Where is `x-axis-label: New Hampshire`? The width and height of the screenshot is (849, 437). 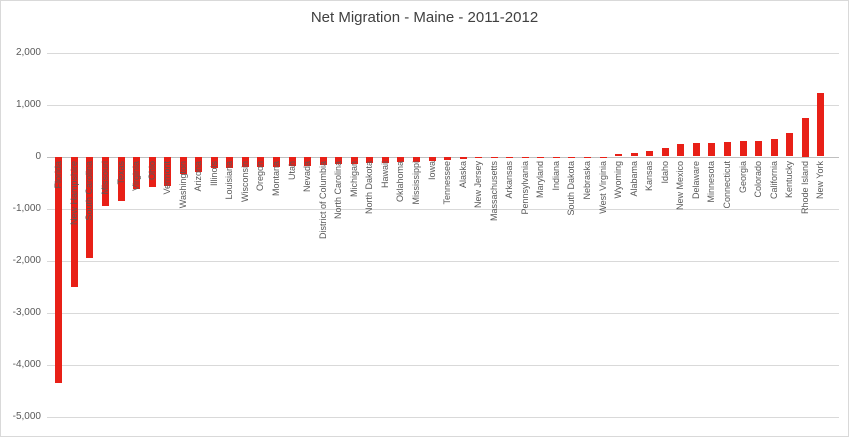
x-axis-label: New Hampshire is located at coordinates (73, 192).